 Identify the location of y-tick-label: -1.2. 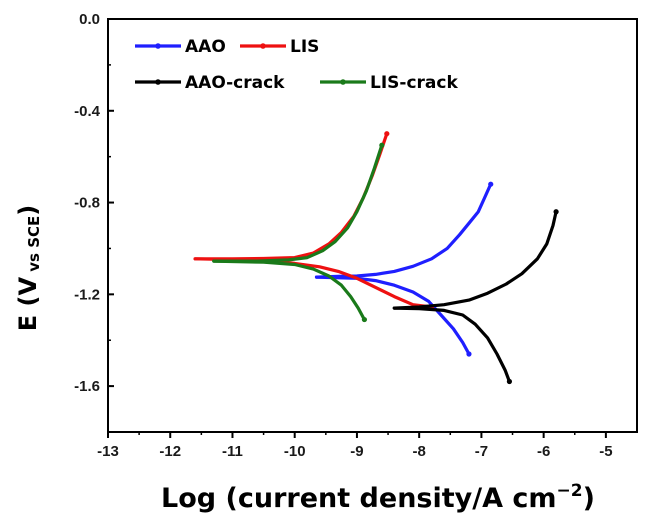
(87, 294).